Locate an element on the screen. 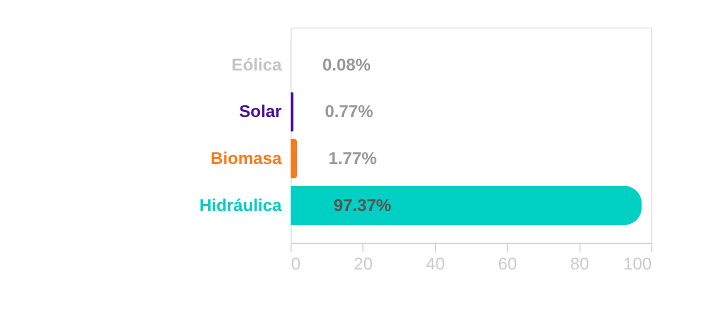 The width and height of the screenshot is (706, 327). y-tick-label: Eólica is located at coordinates (257, 64).